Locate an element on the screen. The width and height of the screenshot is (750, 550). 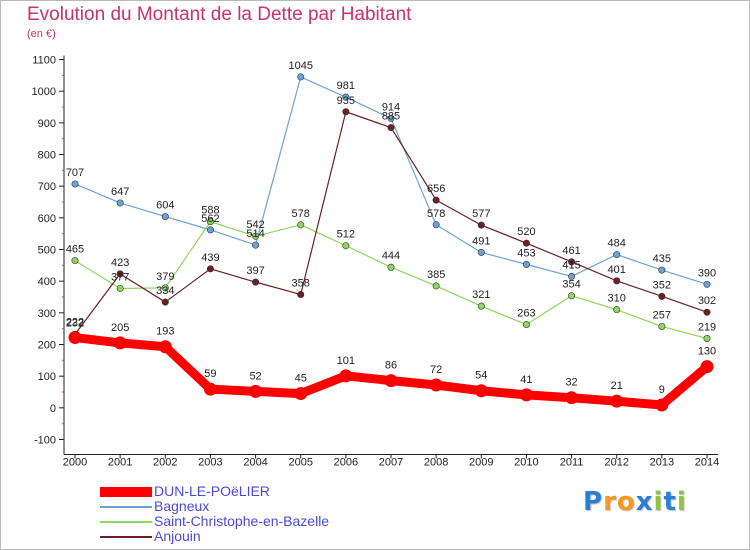
data-label: 52 is located at coordinates (255, 376).